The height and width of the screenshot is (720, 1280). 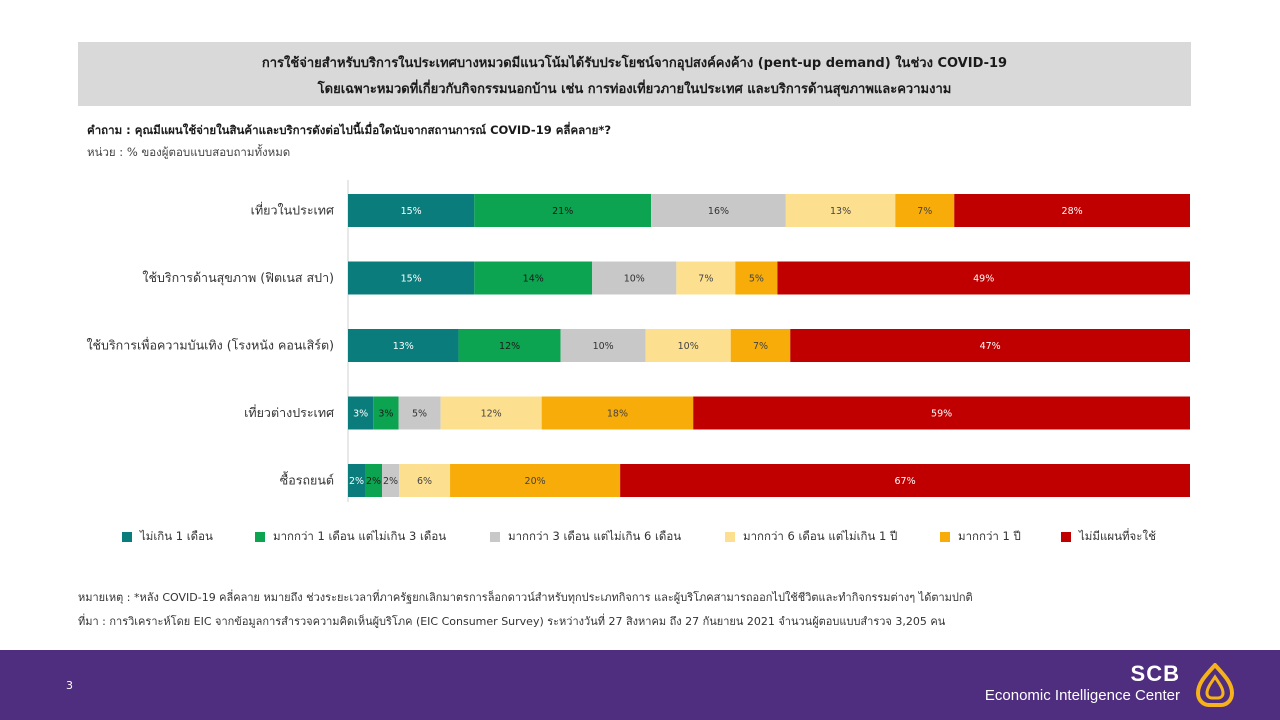 I want to click on footer-bar: 3 SCB Economic Intelligence Center, so click(x=640, y=685).